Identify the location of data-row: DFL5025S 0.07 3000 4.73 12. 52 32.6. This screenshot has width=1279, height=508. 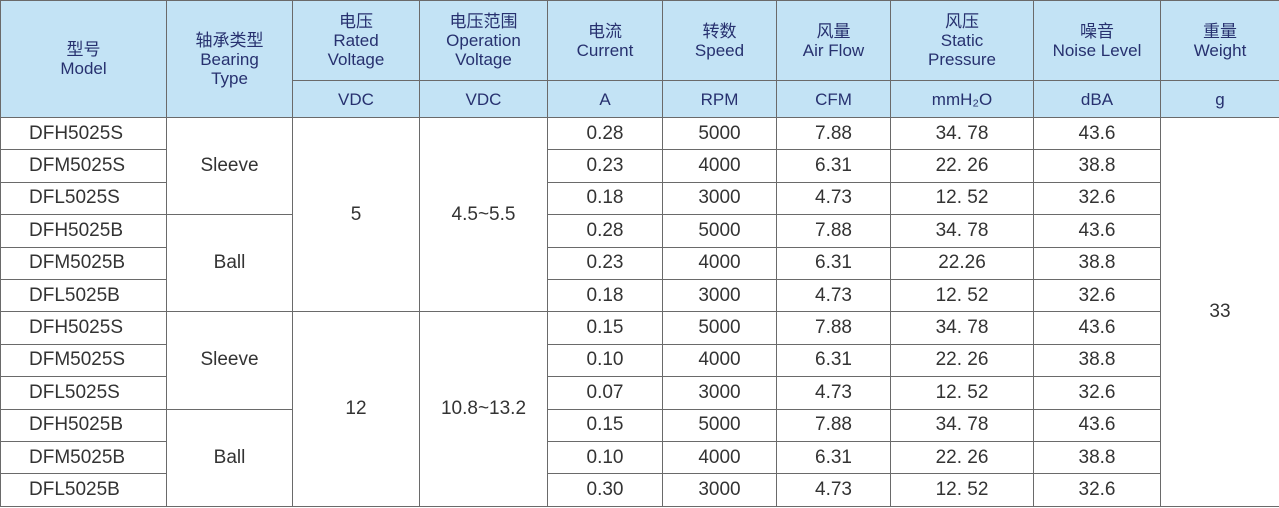
(639, 393).